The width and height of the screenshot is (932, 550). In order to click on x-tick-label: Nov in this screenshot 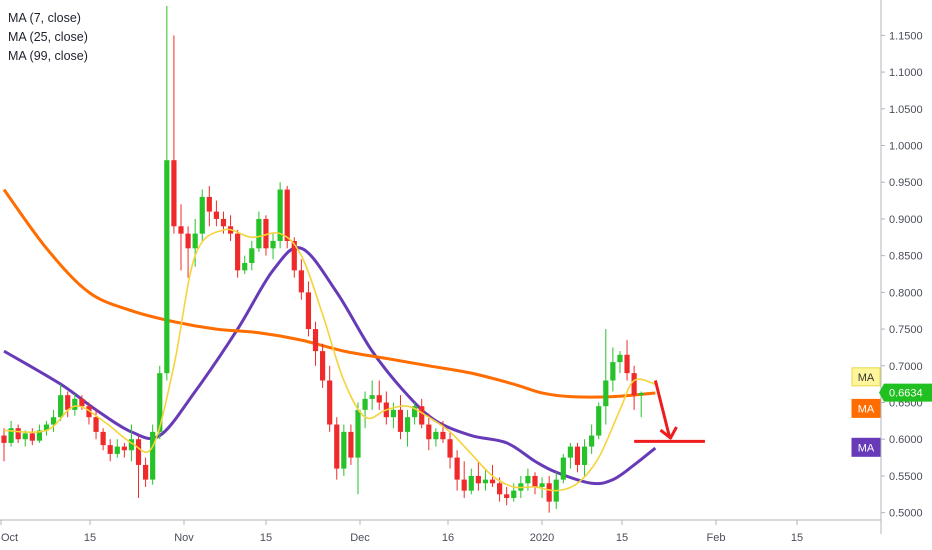, I will do `click(184, 538)`.